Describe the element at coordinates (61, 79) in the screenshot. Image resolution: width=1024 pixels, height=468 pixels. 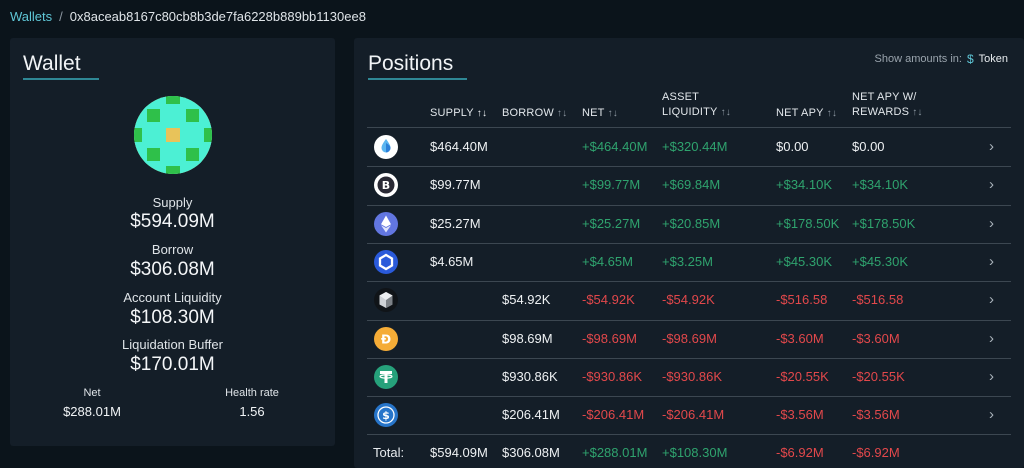
I see `wallet-title-underline` at that location.